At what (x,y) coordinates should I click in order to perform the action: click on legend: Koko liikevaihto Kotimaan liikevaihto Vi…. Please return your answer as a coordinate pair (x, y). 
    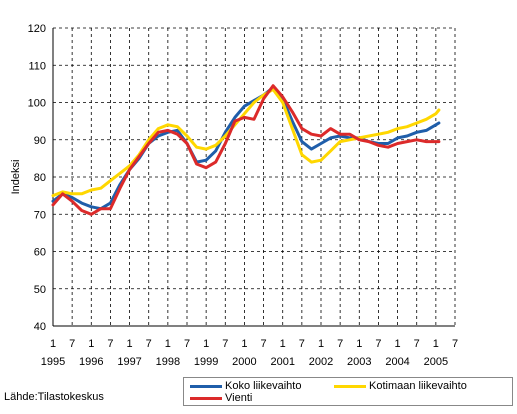
    Looking at the image, I should click on (348, 391).